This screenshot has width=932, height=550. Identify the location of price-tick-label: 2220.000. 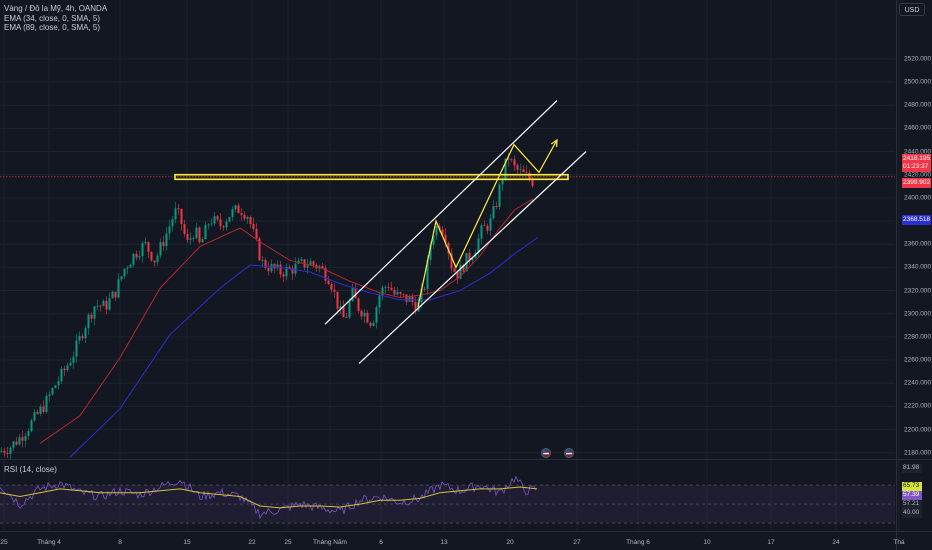
(918, 406).